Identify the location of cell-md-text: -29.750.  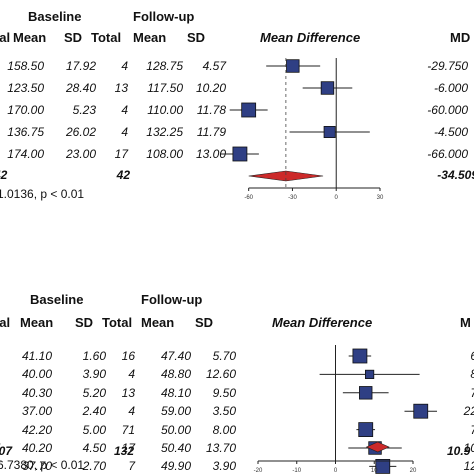
(447, 66).